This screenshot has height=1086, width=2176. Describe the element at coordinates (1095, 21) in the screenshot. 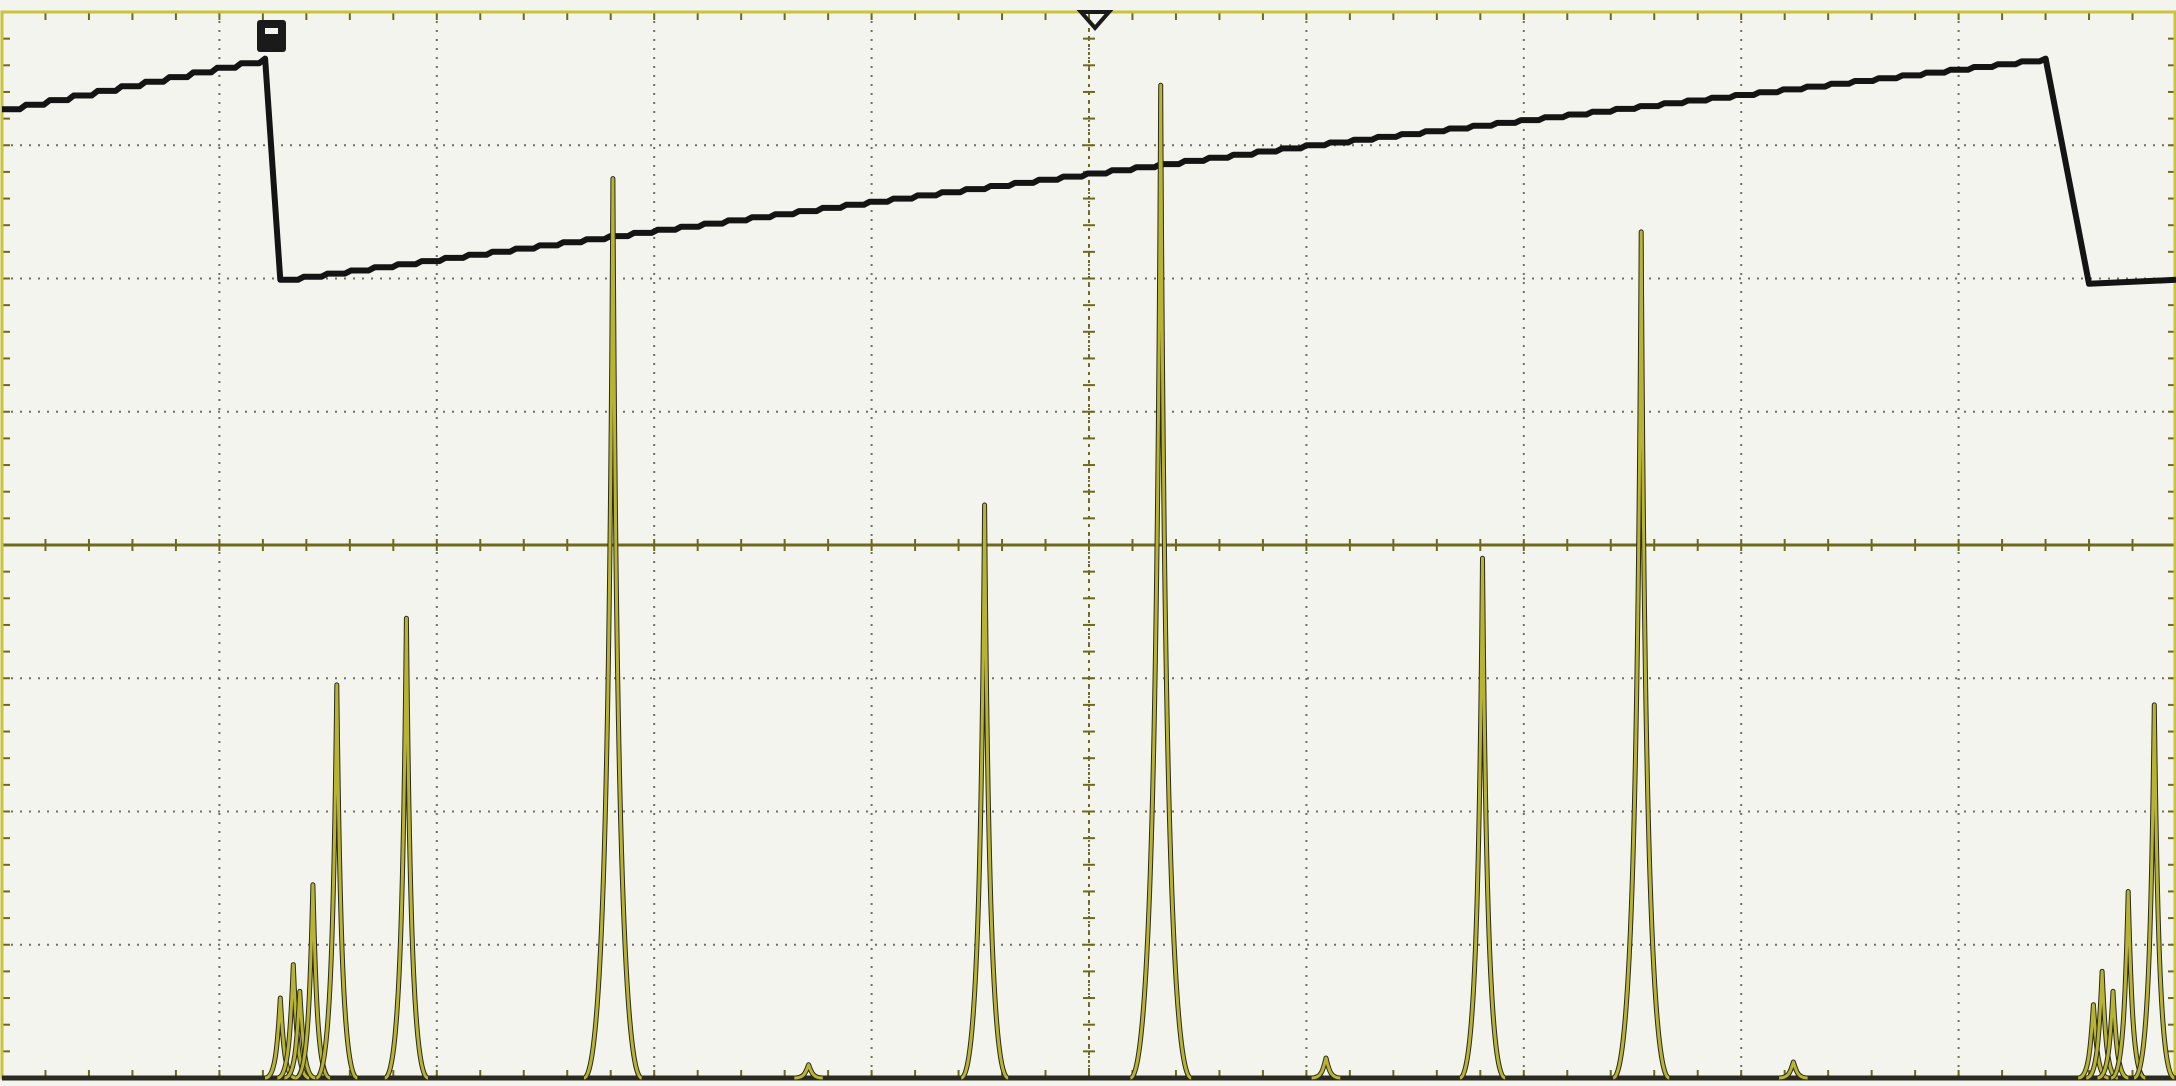

I see `trigger-position-marker` at that location.